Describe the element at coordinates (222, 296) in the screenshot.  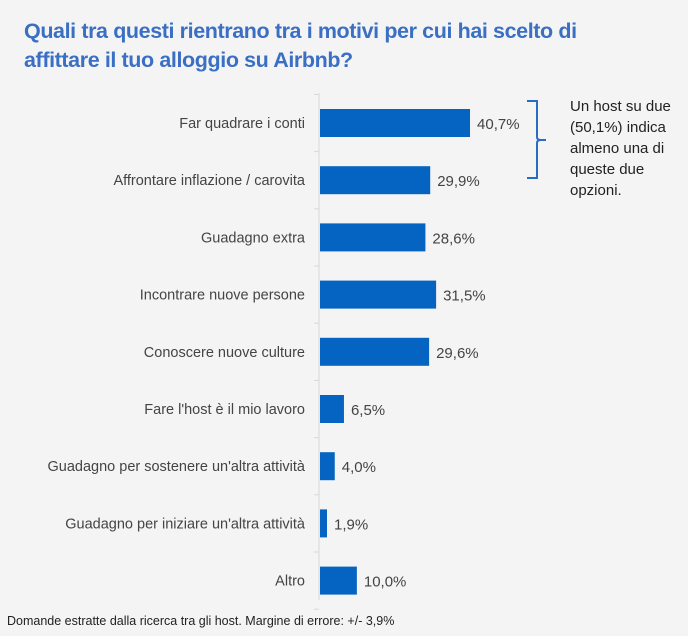
I see `category-label: Incontrare nuove persone` at that location.